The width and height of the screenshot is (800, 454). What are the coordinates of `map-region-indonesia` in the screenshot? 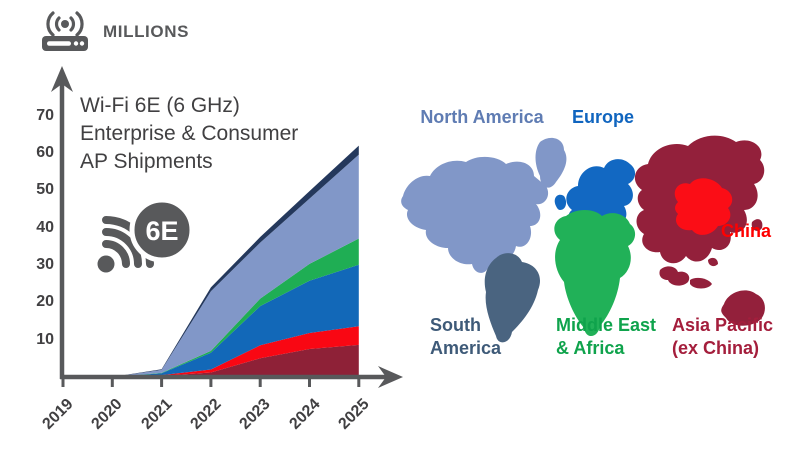 It's located at (674, 276).